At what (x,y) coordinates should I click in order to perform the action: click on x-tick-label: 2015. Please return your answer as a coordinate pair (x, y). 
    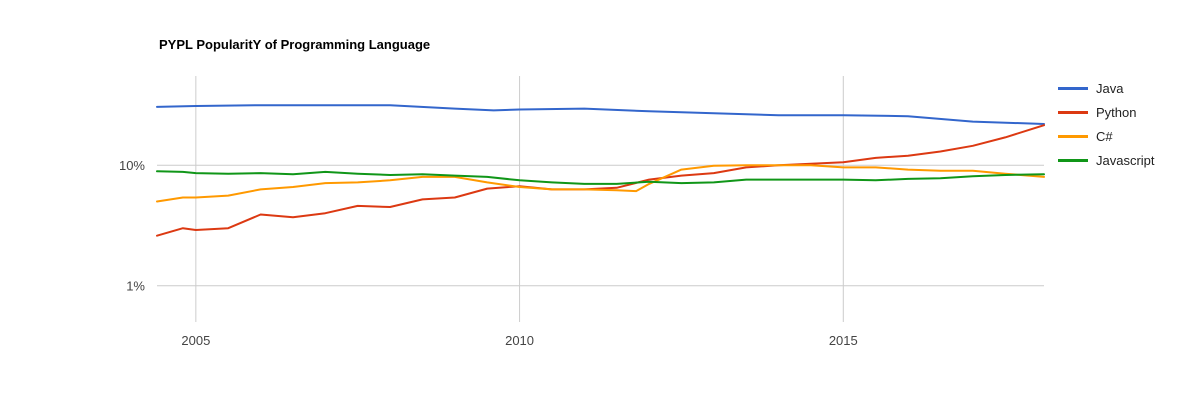
    Looking at the image, I should click on (843, 340).